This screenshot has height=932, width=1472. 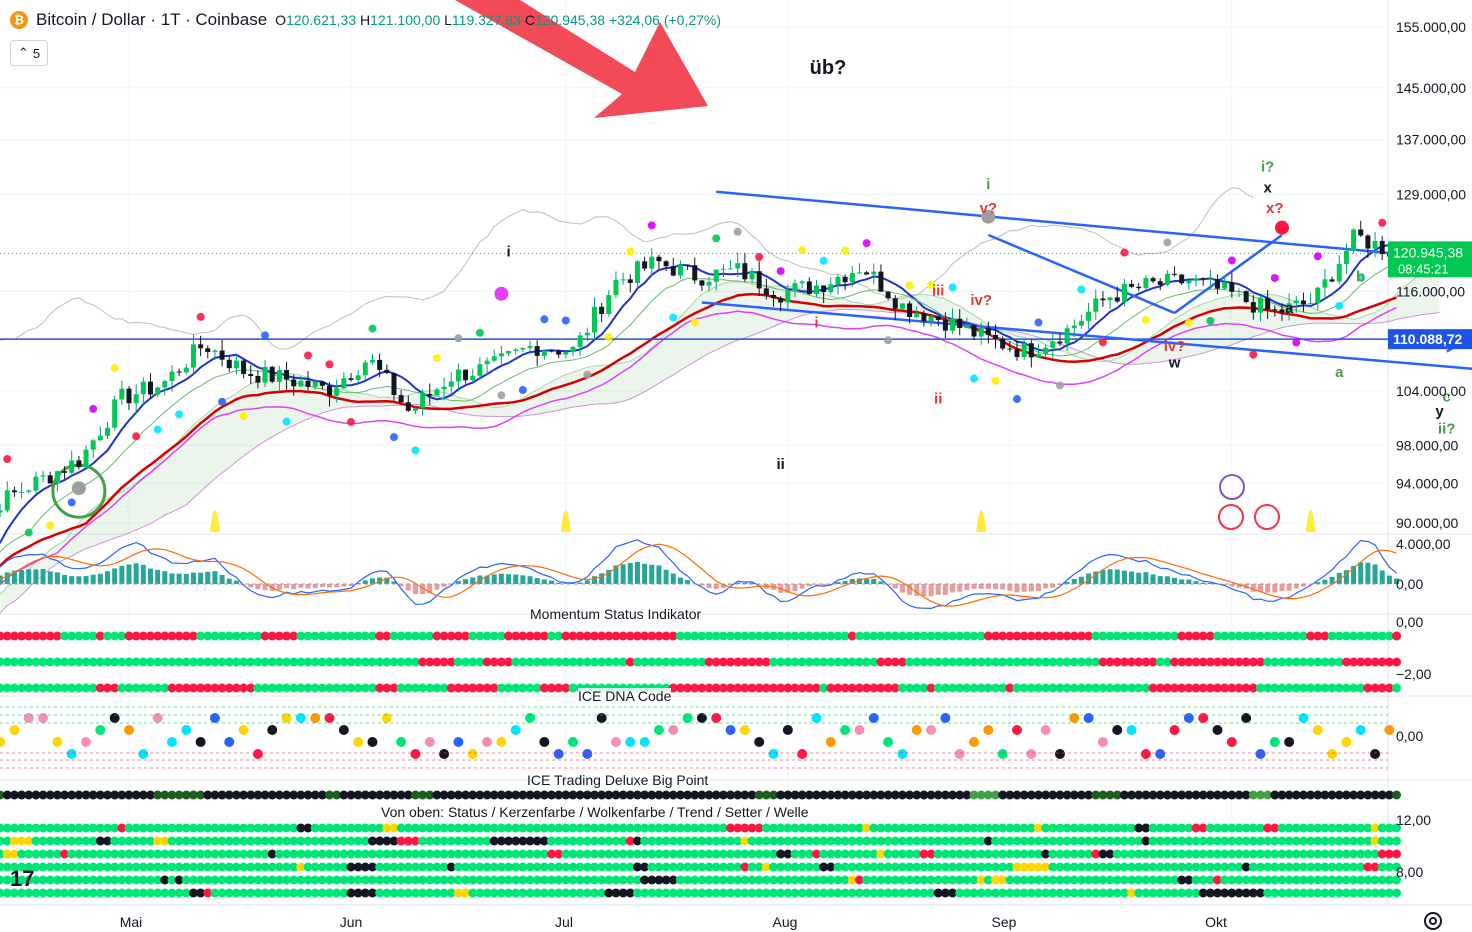 I want to click on indicator-toggle-button: ⌃ 5, so click(x=29, y=53).